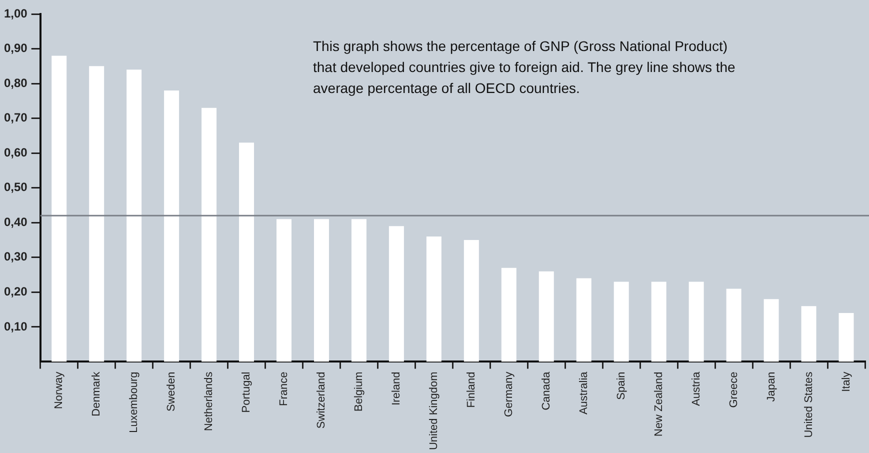 This screenshot has height=453, width=869. What do you see at coordinates (508, 394) in the screenshot?
I see `x-tick-label: Germany` at bounding box center [508, 394].